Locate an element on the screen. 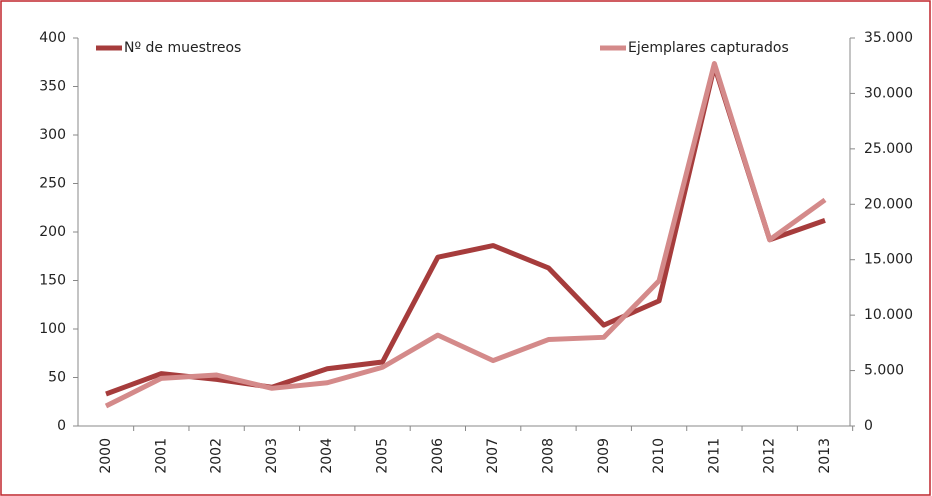 Image resolution: width=932 pixels, height=496 pixels. y-tick-label: 150 is located at coordinates (52, 281).